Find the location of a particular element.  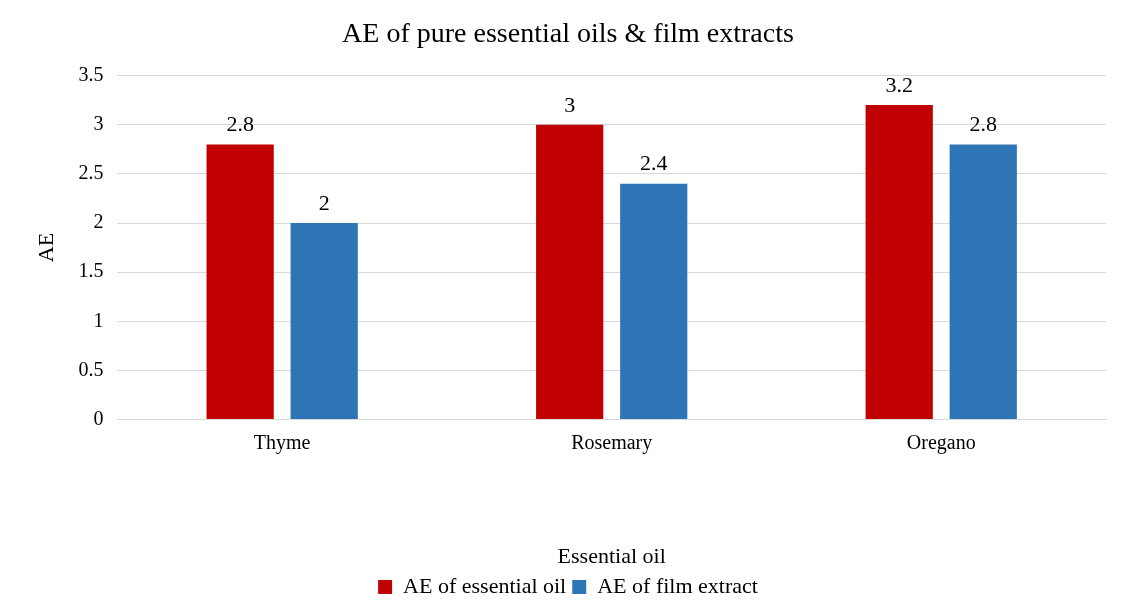

data-label: 3 is located at coordinates (570, 104).